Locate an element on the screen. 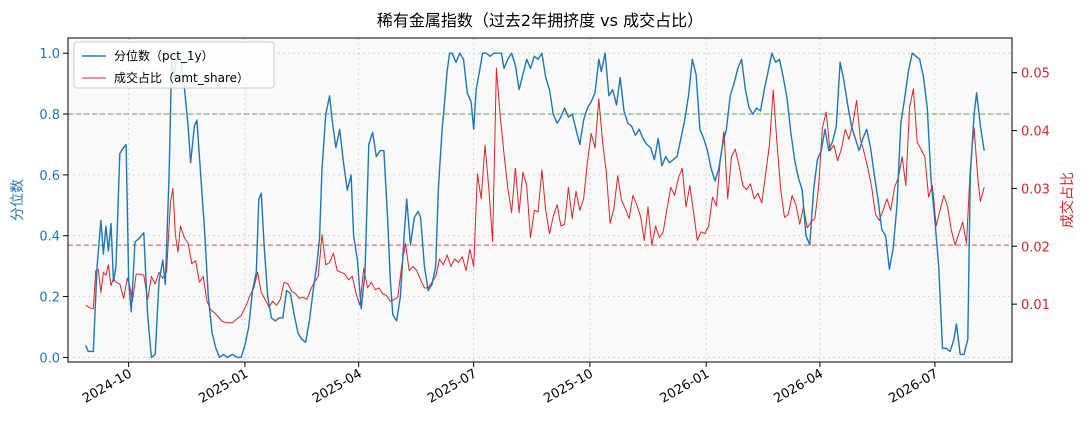 The image size is (1089, 433). chart-title: 稀有金属指数（过去2年拥挤度 vs 成交占比） is located at coordinates (540, 20).